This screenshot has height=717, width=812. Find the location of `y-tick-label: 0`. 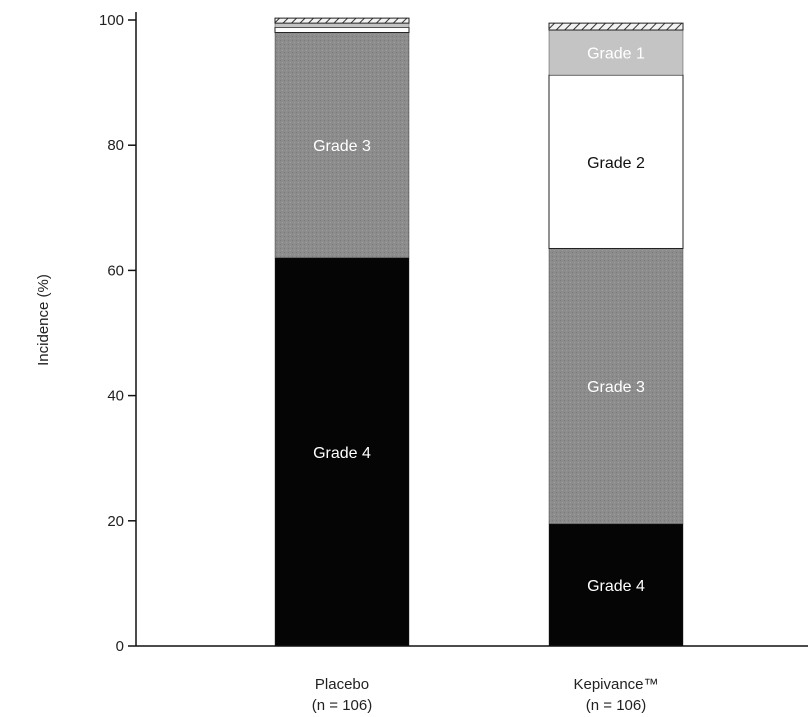

y-tick-label: 0 is located at coordinates (120, 646).